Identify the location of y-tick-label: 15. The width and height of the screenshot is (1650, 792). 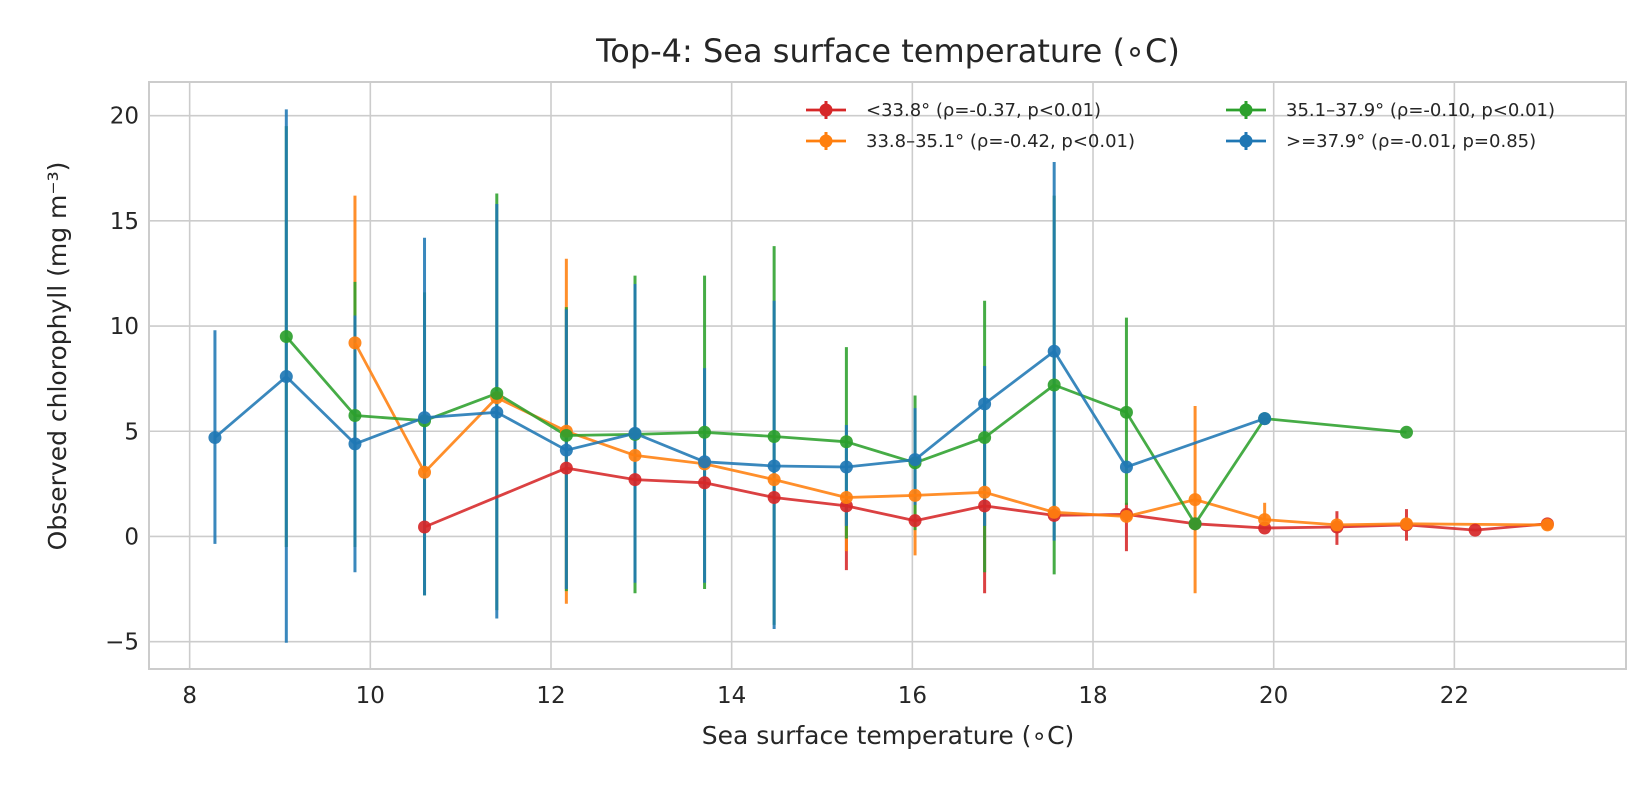
(124, 222).